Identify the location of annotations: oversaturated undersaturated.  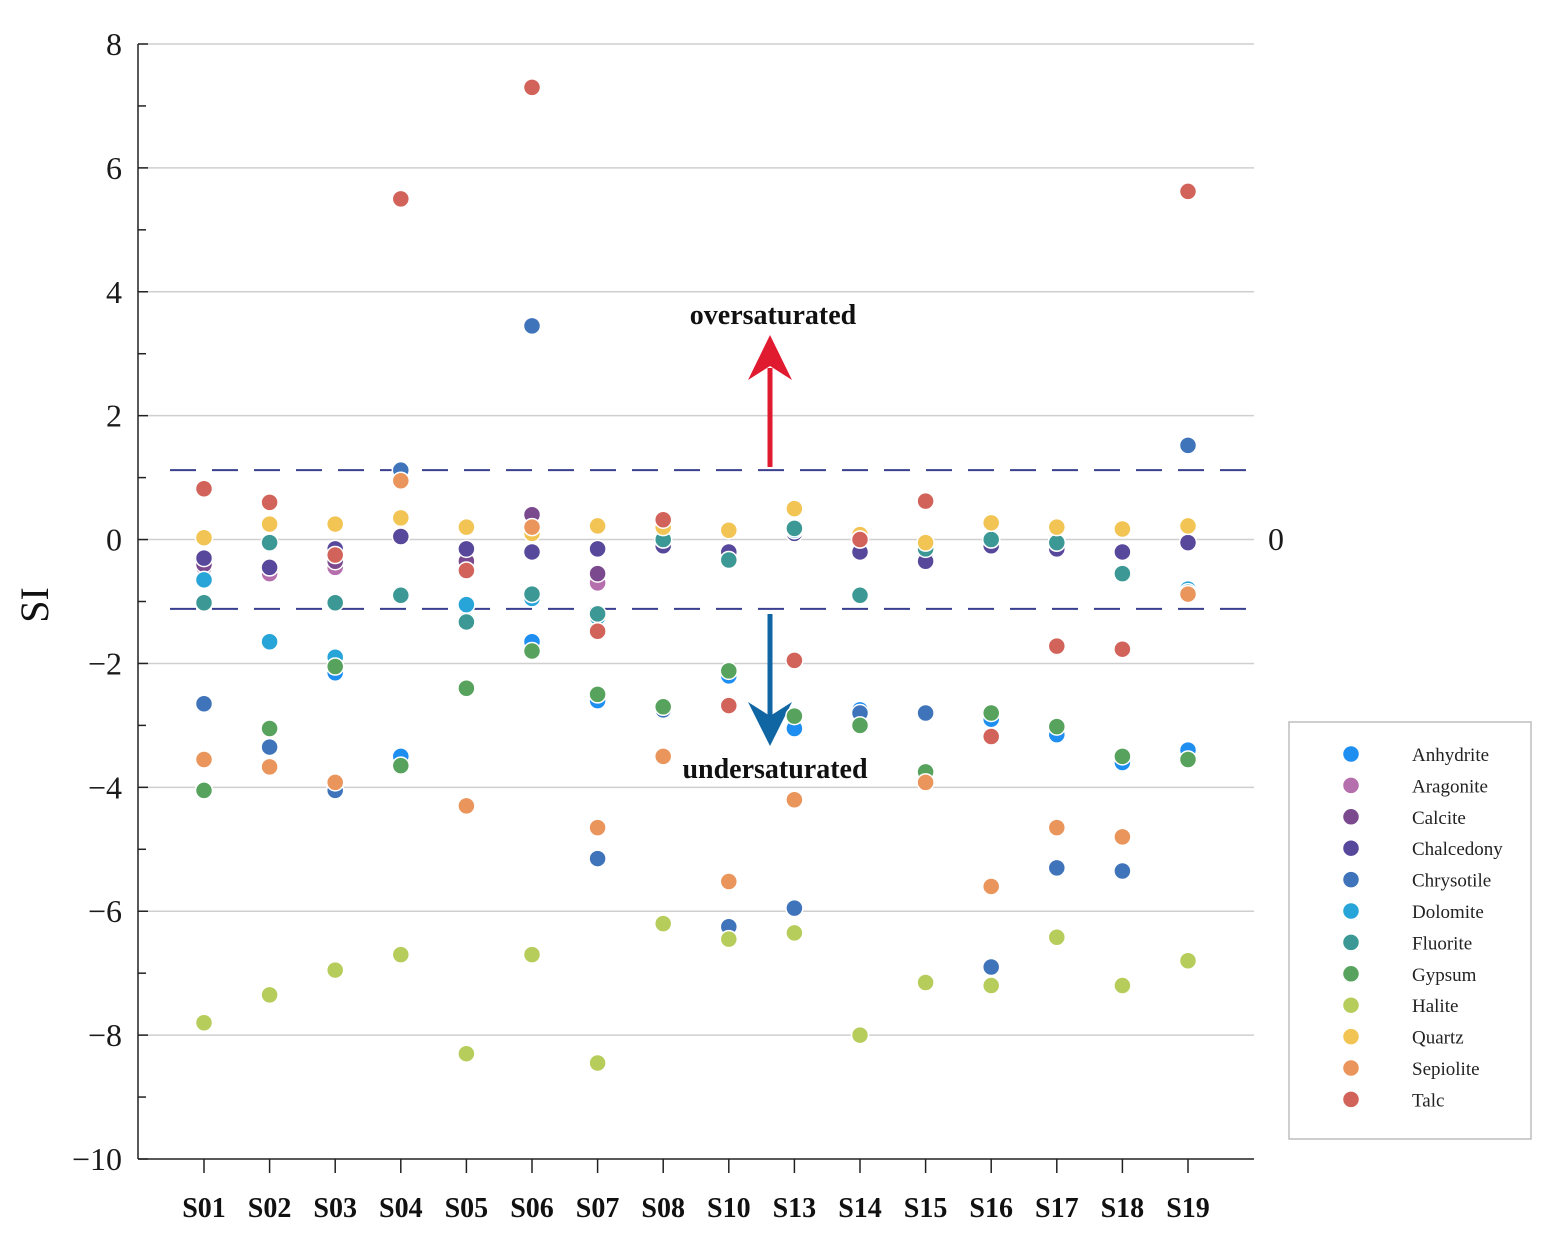
(775, 542).